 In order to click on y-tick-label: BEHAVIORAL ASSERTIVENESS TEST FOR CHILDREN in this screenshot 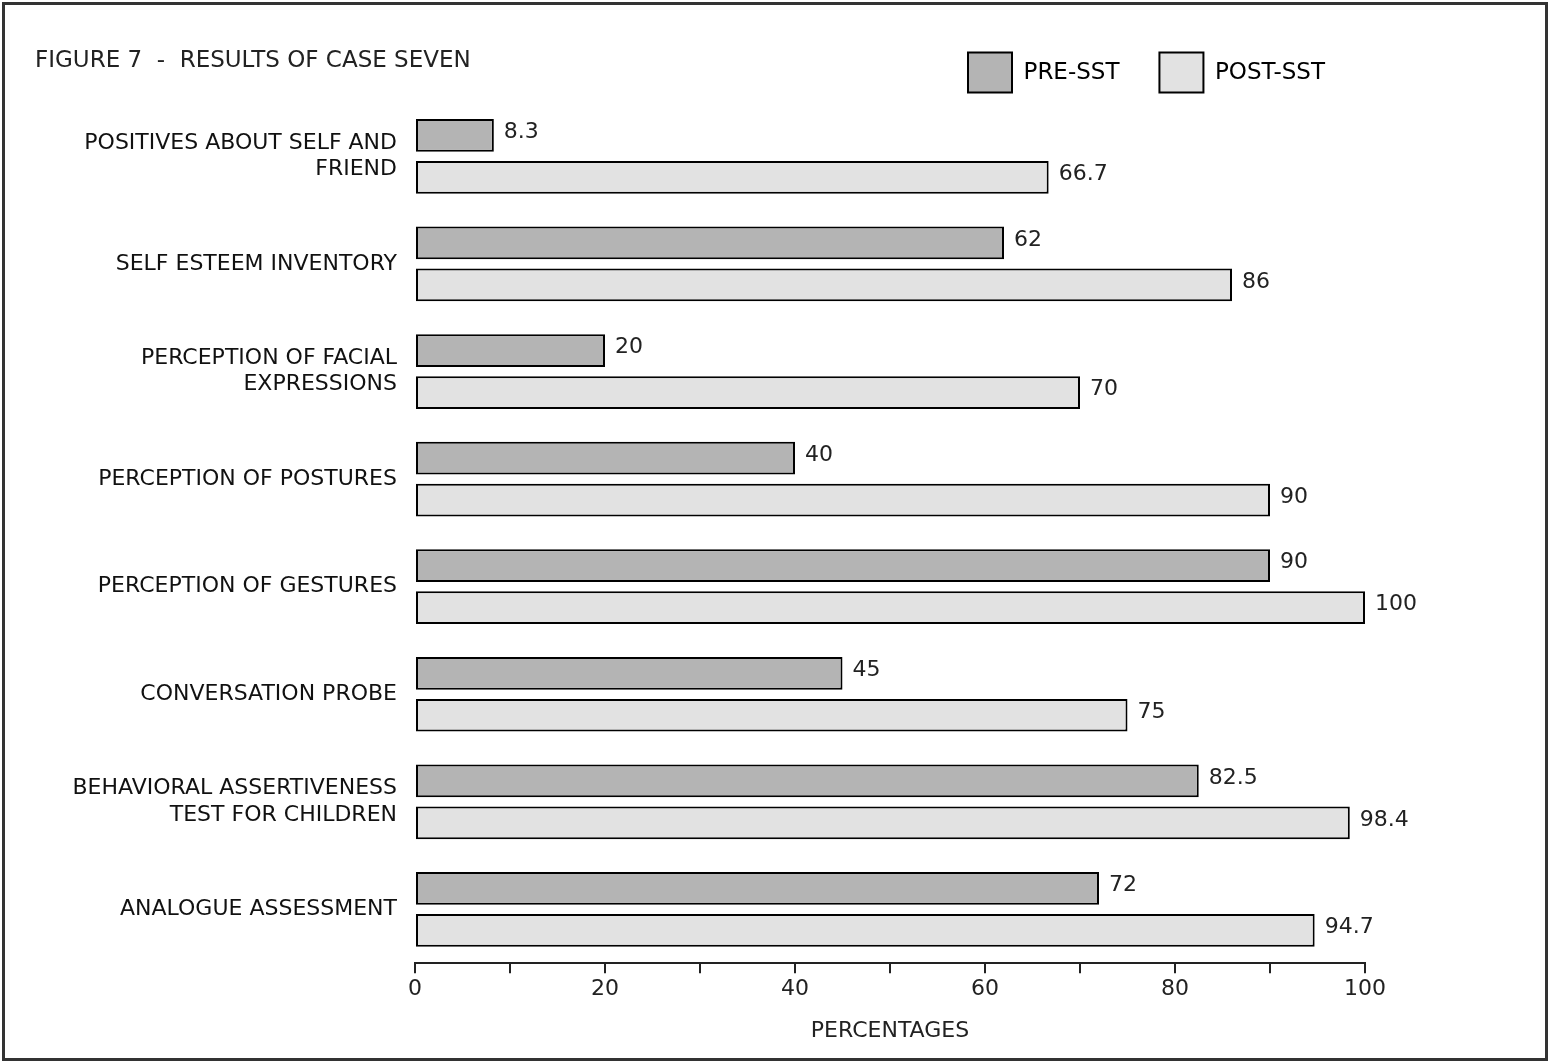, I will do `click(234, 800)`.